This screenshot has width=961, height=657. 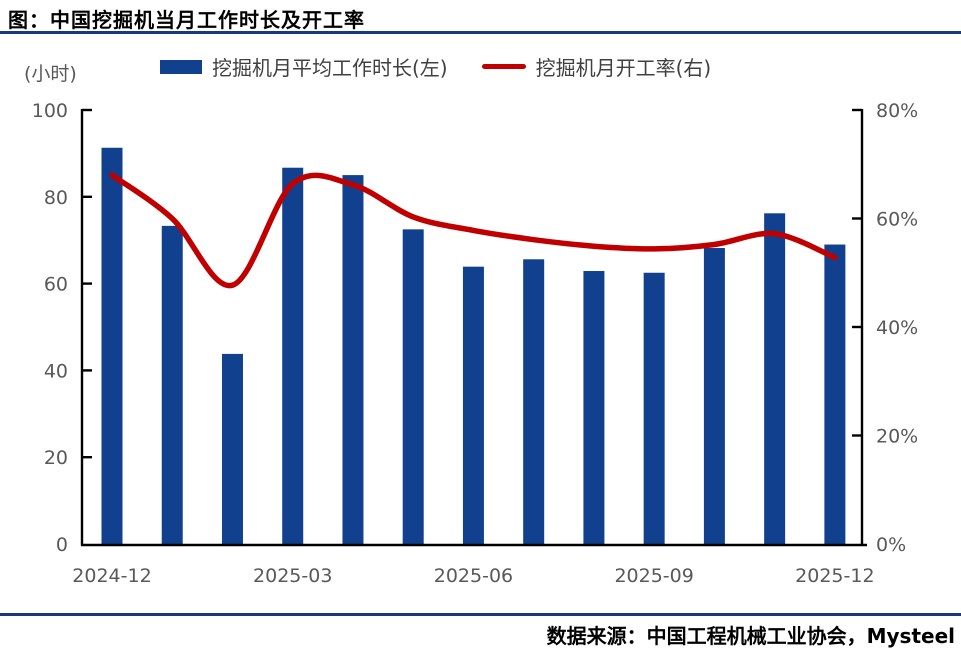 What do you see at coordinates (292, 576) in the screenshot?
I see `x-axis-tick-label: 2025-03` at bounding box center [292, 576].